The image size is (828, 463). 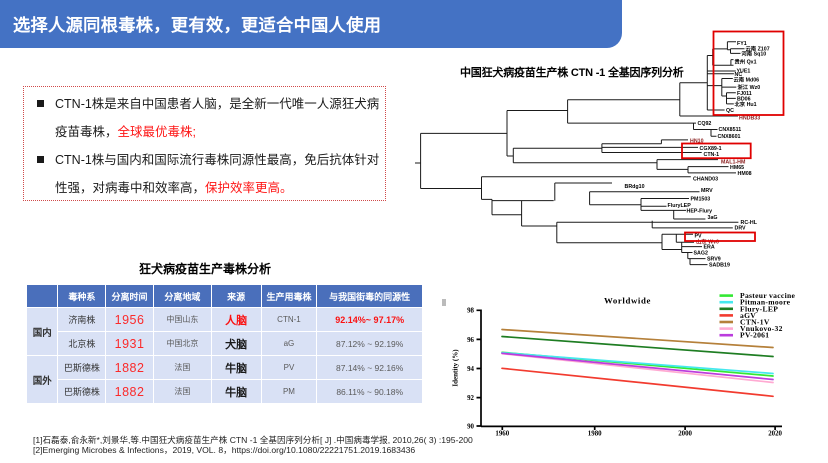 I want to click on svg-text: 河南 Sq10, so click(x=754, y=53).